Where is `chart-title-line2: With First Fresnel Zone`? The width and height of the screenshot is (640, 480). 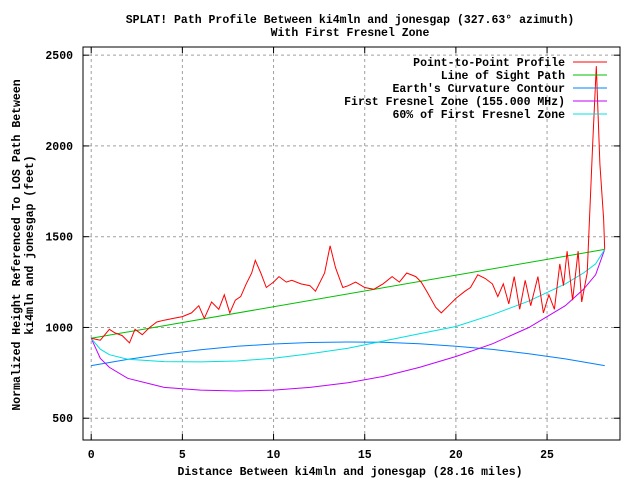
chart-title-line2: With First Fresnel Zone is located at coordinates (350, 33).